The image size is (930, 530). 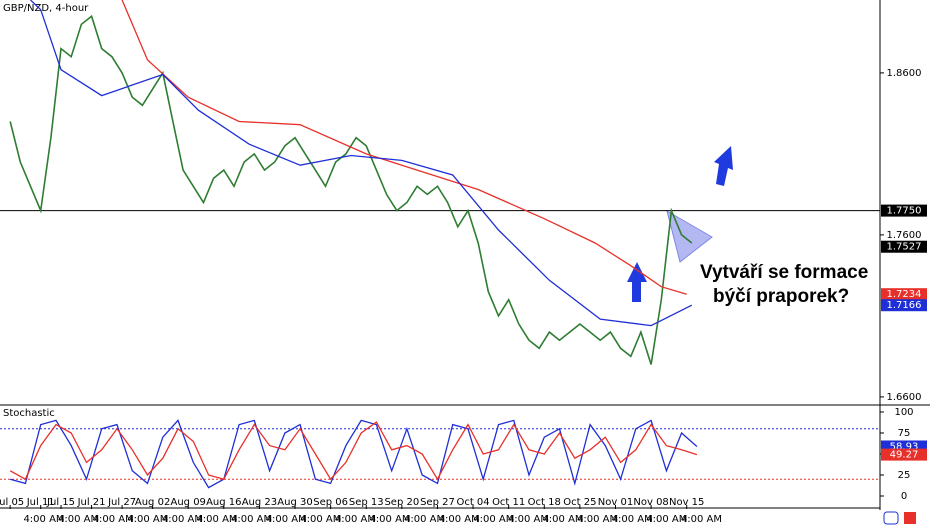 I want to click on price-tag-label: 58.93, so click(x=904, y=446).